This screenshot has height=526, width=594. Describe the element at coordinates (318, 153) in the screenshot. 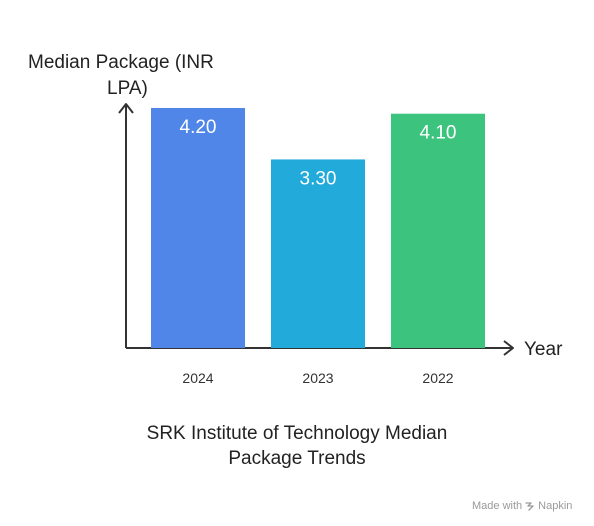

I see `value-labels: 4.20 3.30 4.10` at that location.